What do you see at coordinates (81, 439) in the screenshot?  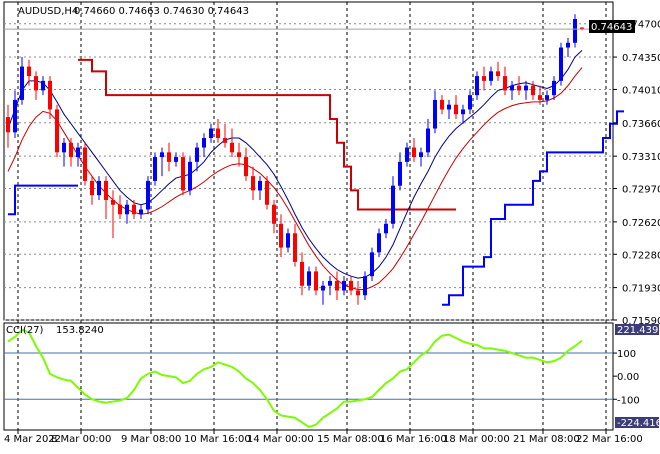 I see `time-tick-label: 8 Mar 00:00` at bounding box center [81, 439].